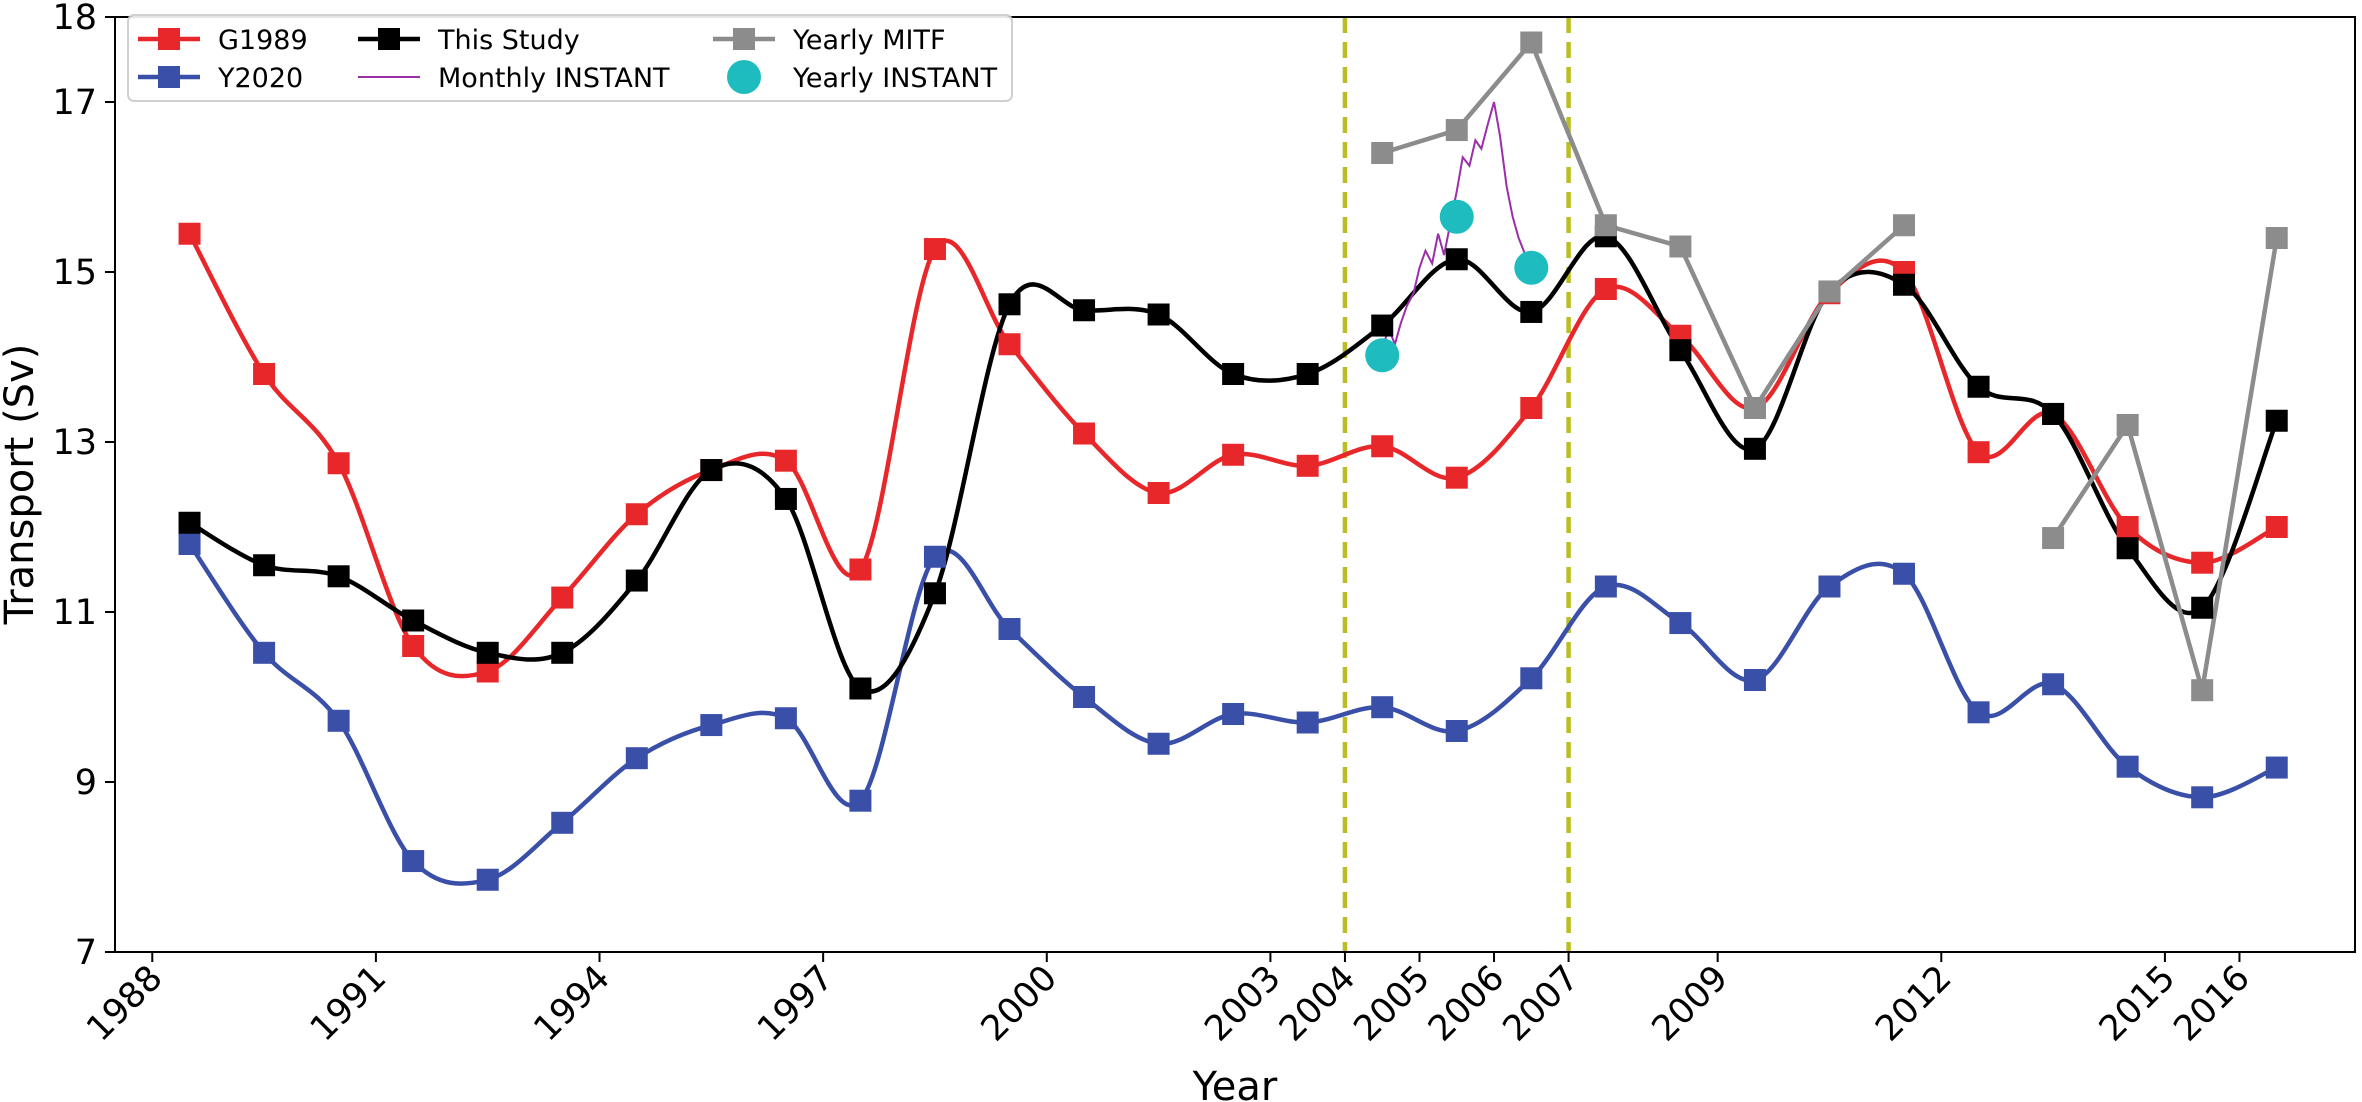 This screenshot has height=1102, width=2362. What do you see at coordinates (263, 40) in the screenshot?
I see `legend-g1989-label: G1989` at bounding box center [263, 40].